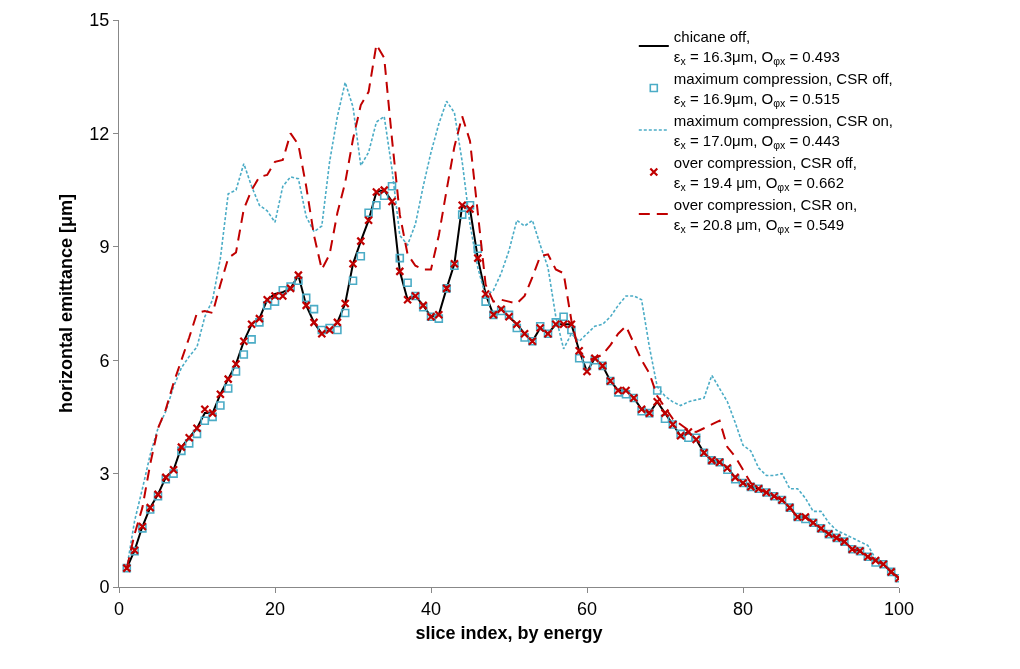 The width and height of the screenshot is (1020, 669). Describe the element at coordinates (104, 587) in the screenshot. I see `y-tick-label: 0` at that location.